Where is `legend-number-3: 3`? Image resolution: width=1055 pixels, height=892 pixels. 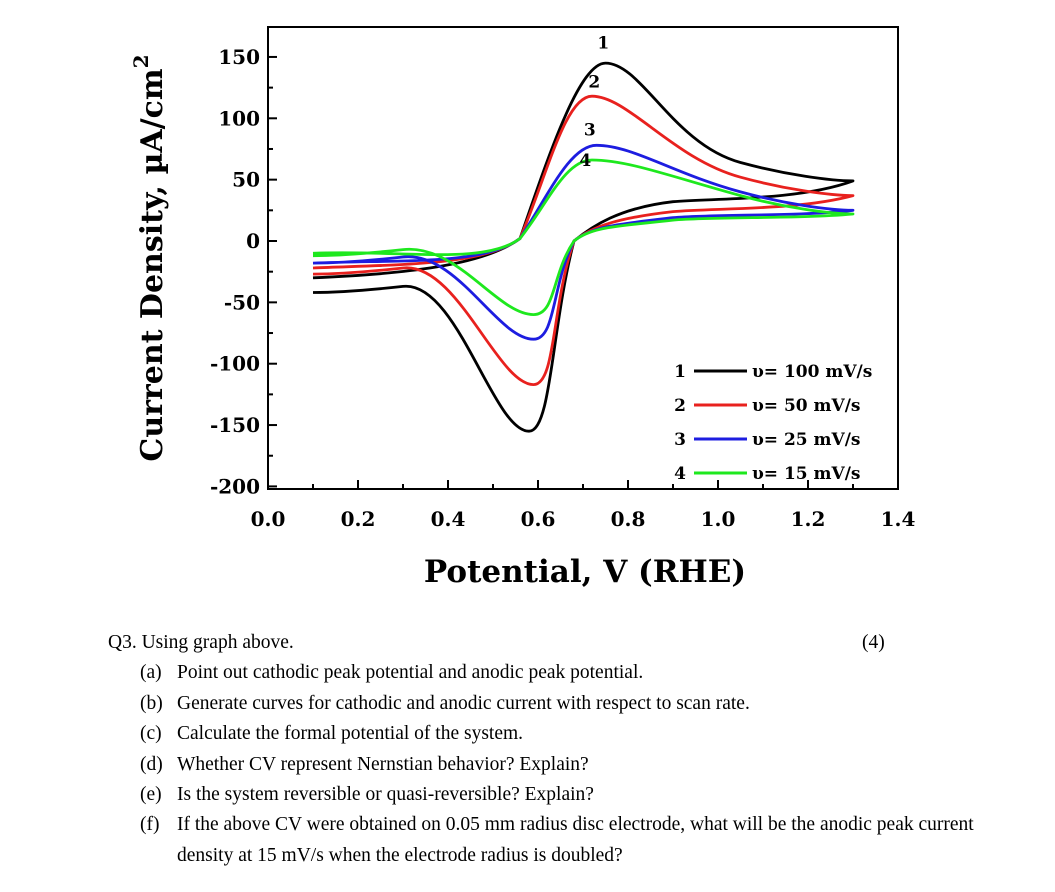 legend-number-3: 3 is located at coordinates (680, 440).